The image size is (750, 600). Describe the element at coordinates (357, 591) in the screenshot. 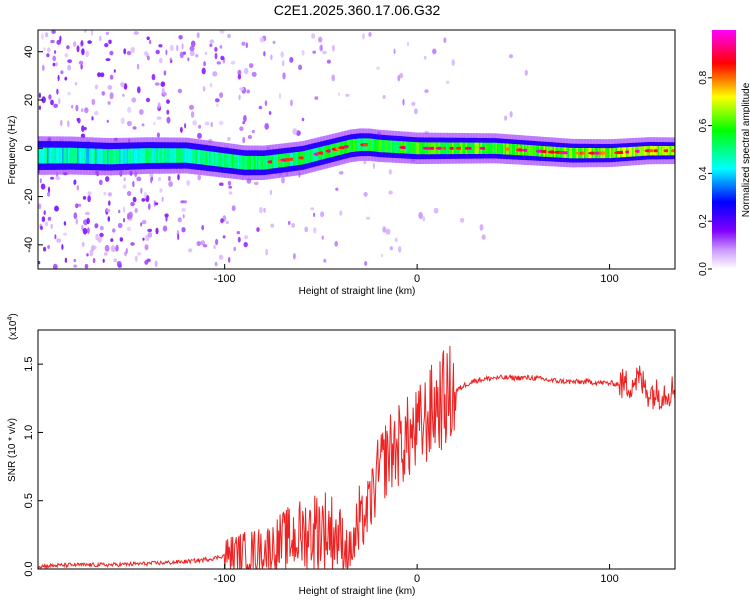

I see `snr-x-axis-label: Height of straight line (km)` at that location.